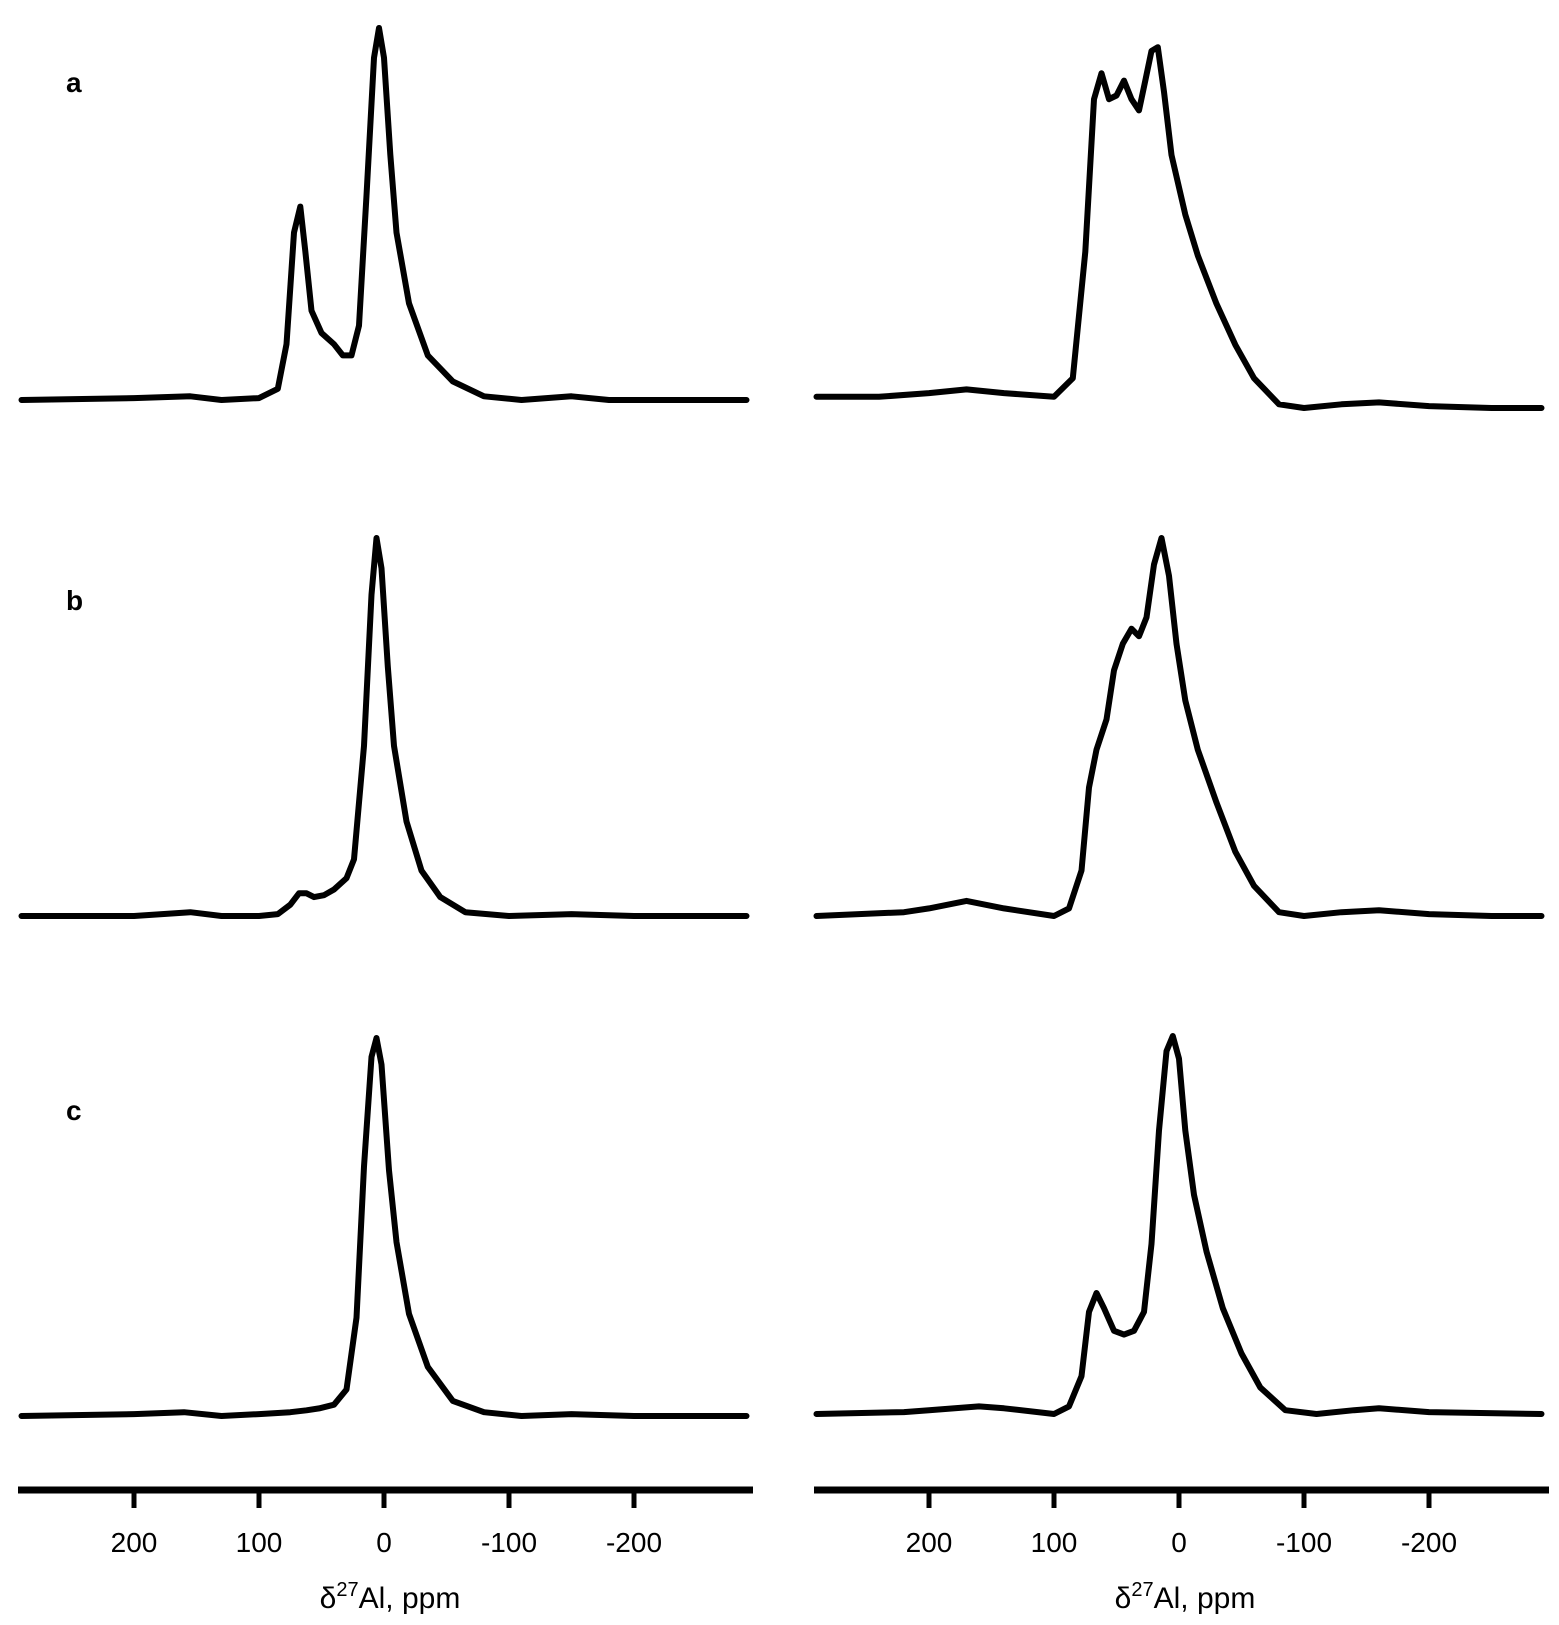  Describe the element at coordinates (390, 1597) in the screenshot. I see `x-axis-title-left: δ27Al, ppm` at that location.